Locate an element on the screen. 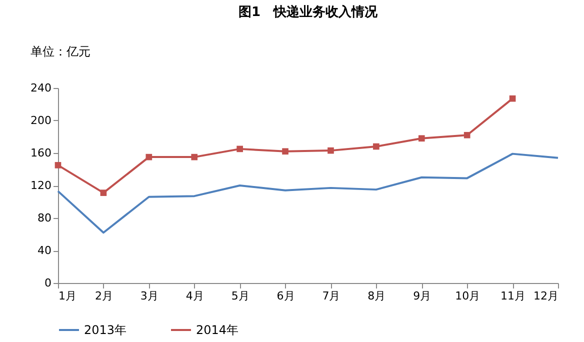 The height and width of the screenshot is (342, 584). x-tick-label: 3月 is located at coordinates (149, 296).